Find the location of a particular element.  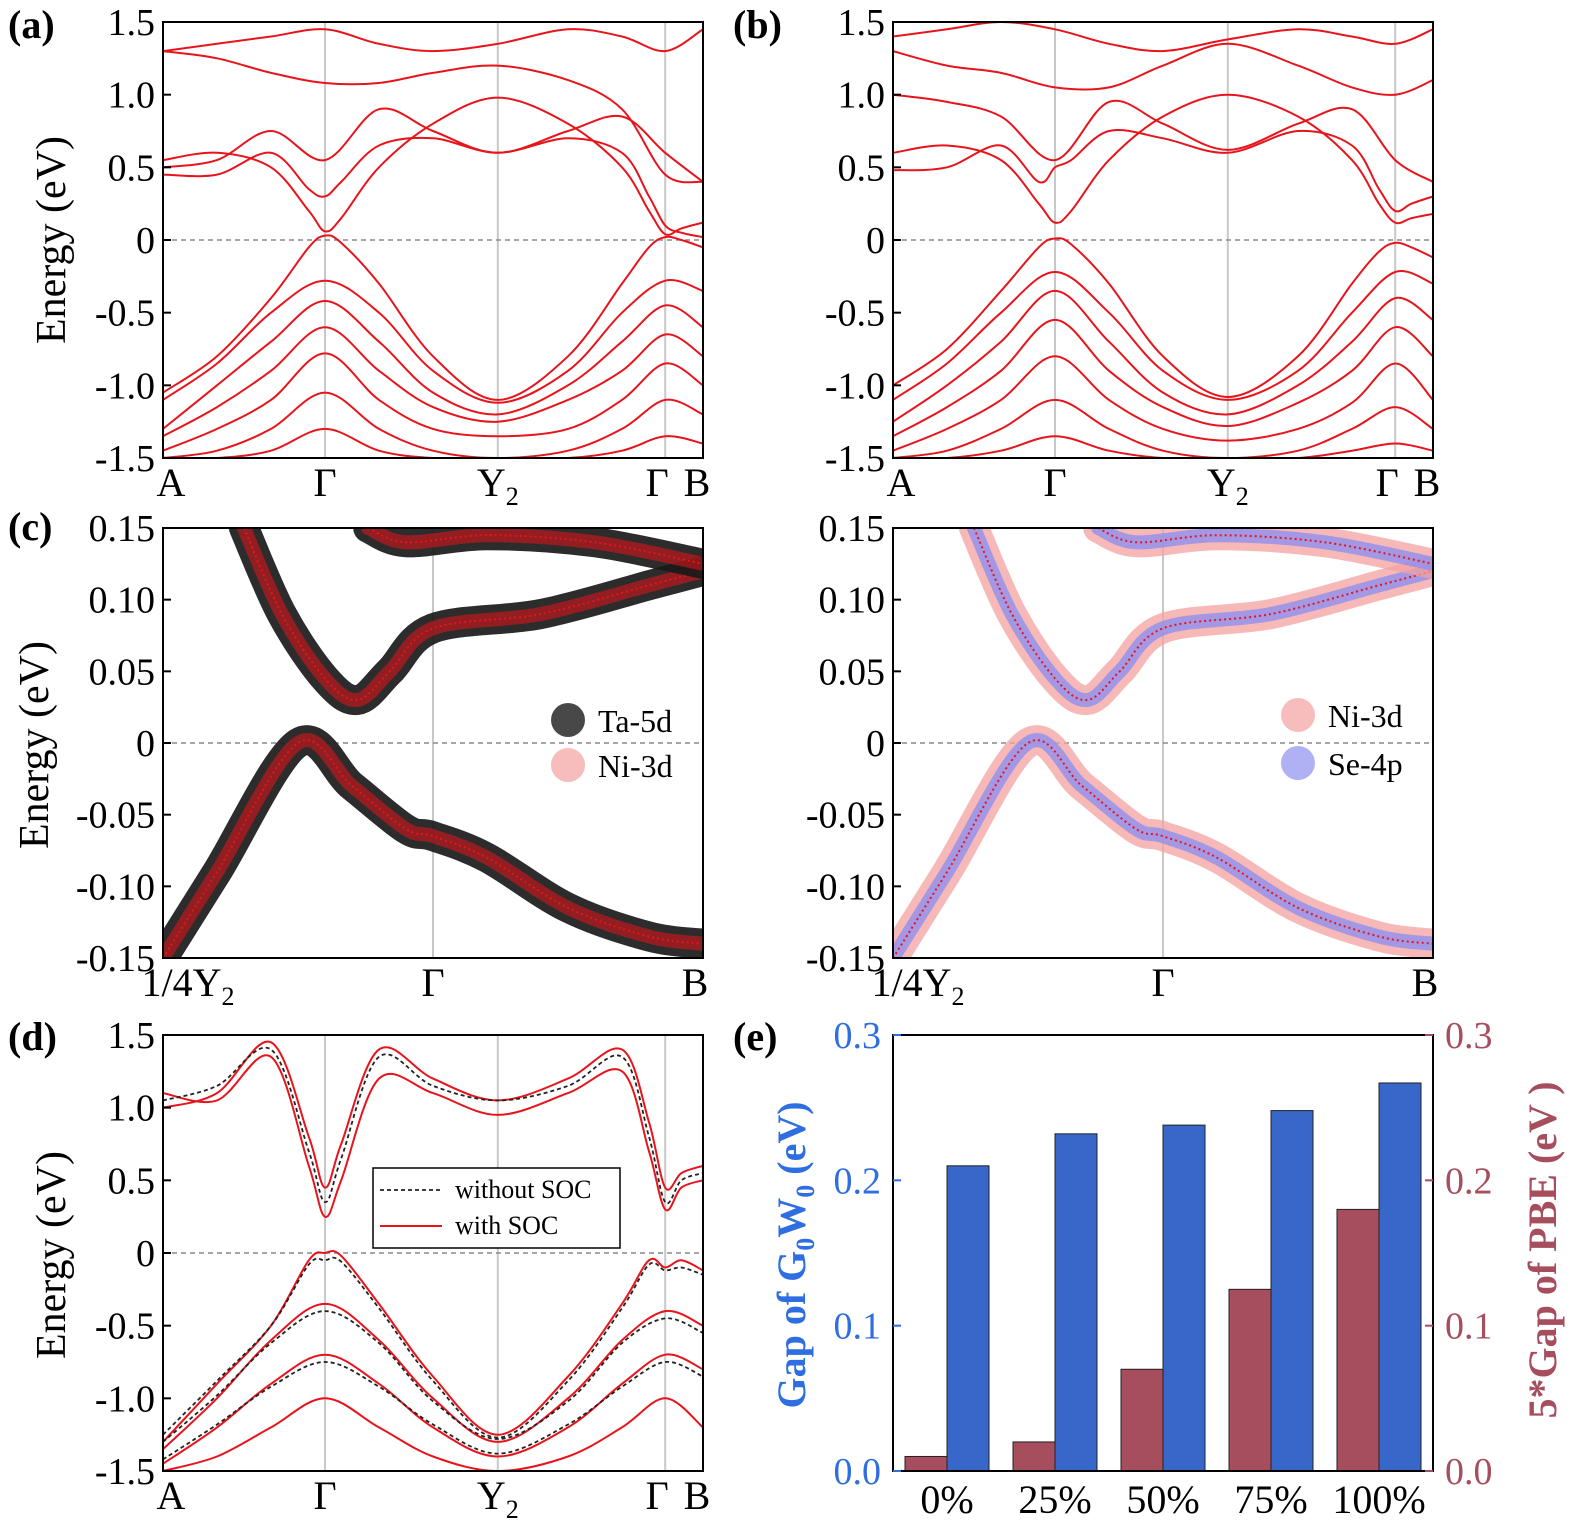

panel-e-left-ticks: 0.0 0.1 0.2 0.3 is located at coordinates (867, 1254).